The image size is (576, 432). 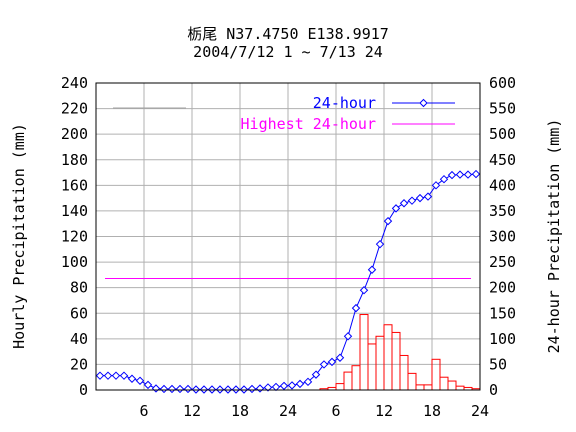 I want to click on y-right-tick-label: 500, so click(x=502, y=134).